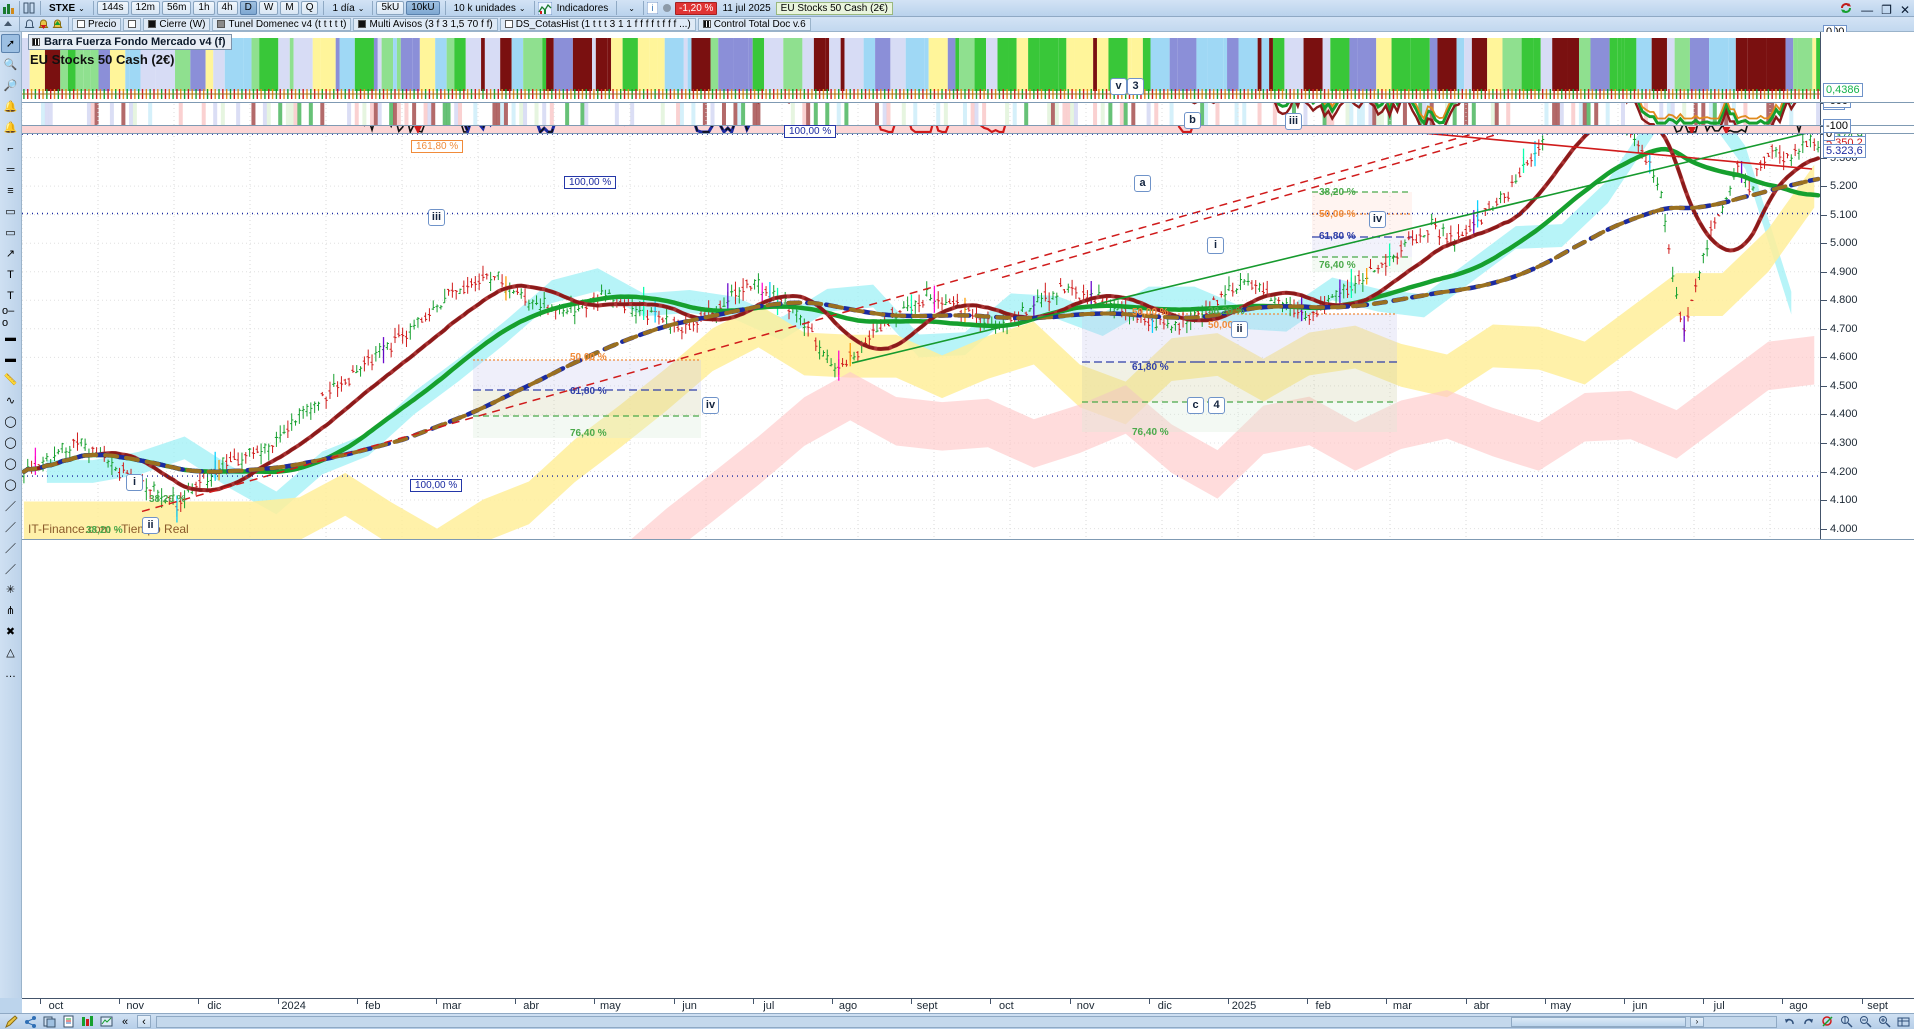 Image resolution: width=1914 pixels, height=1029 pixels. What do you see at coordinates (1293, 121) in the screenshot?
I see `wave-label-13: iii` at bounding box center [1293, 121].